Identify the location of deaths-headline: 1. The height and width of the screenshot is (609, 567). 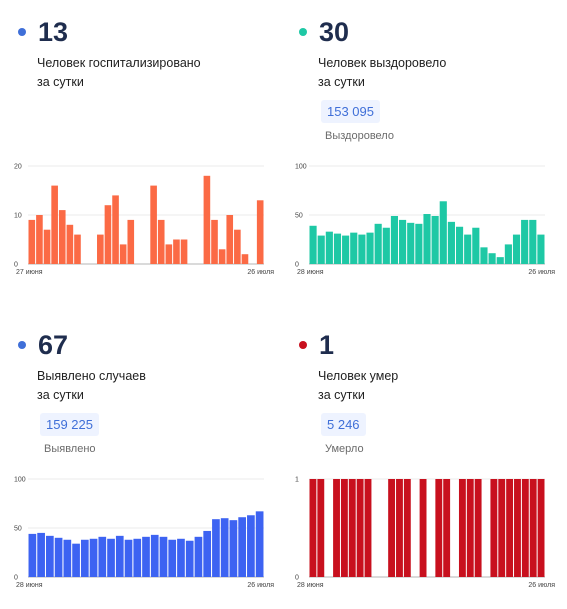
(316, 345).